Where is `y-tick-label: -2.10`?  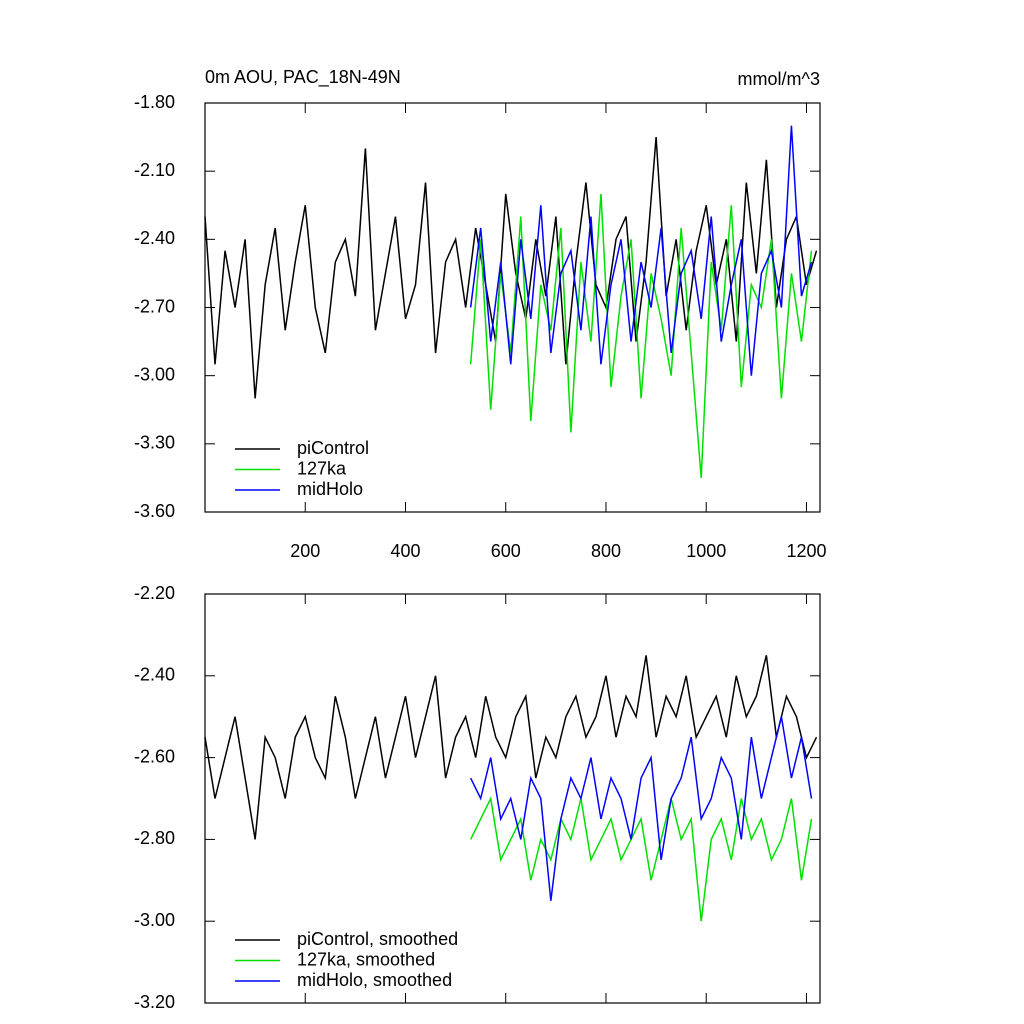 y-tick-label: -2.10 is located at coordinates (154, 170).